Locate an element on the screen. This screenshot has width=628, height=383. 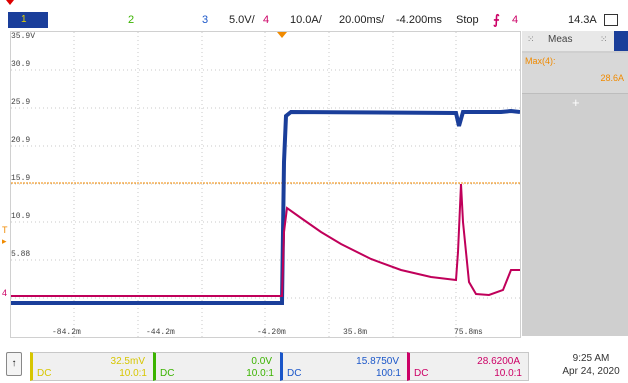
meas-title: Meas is located at coordinates (560, 39).